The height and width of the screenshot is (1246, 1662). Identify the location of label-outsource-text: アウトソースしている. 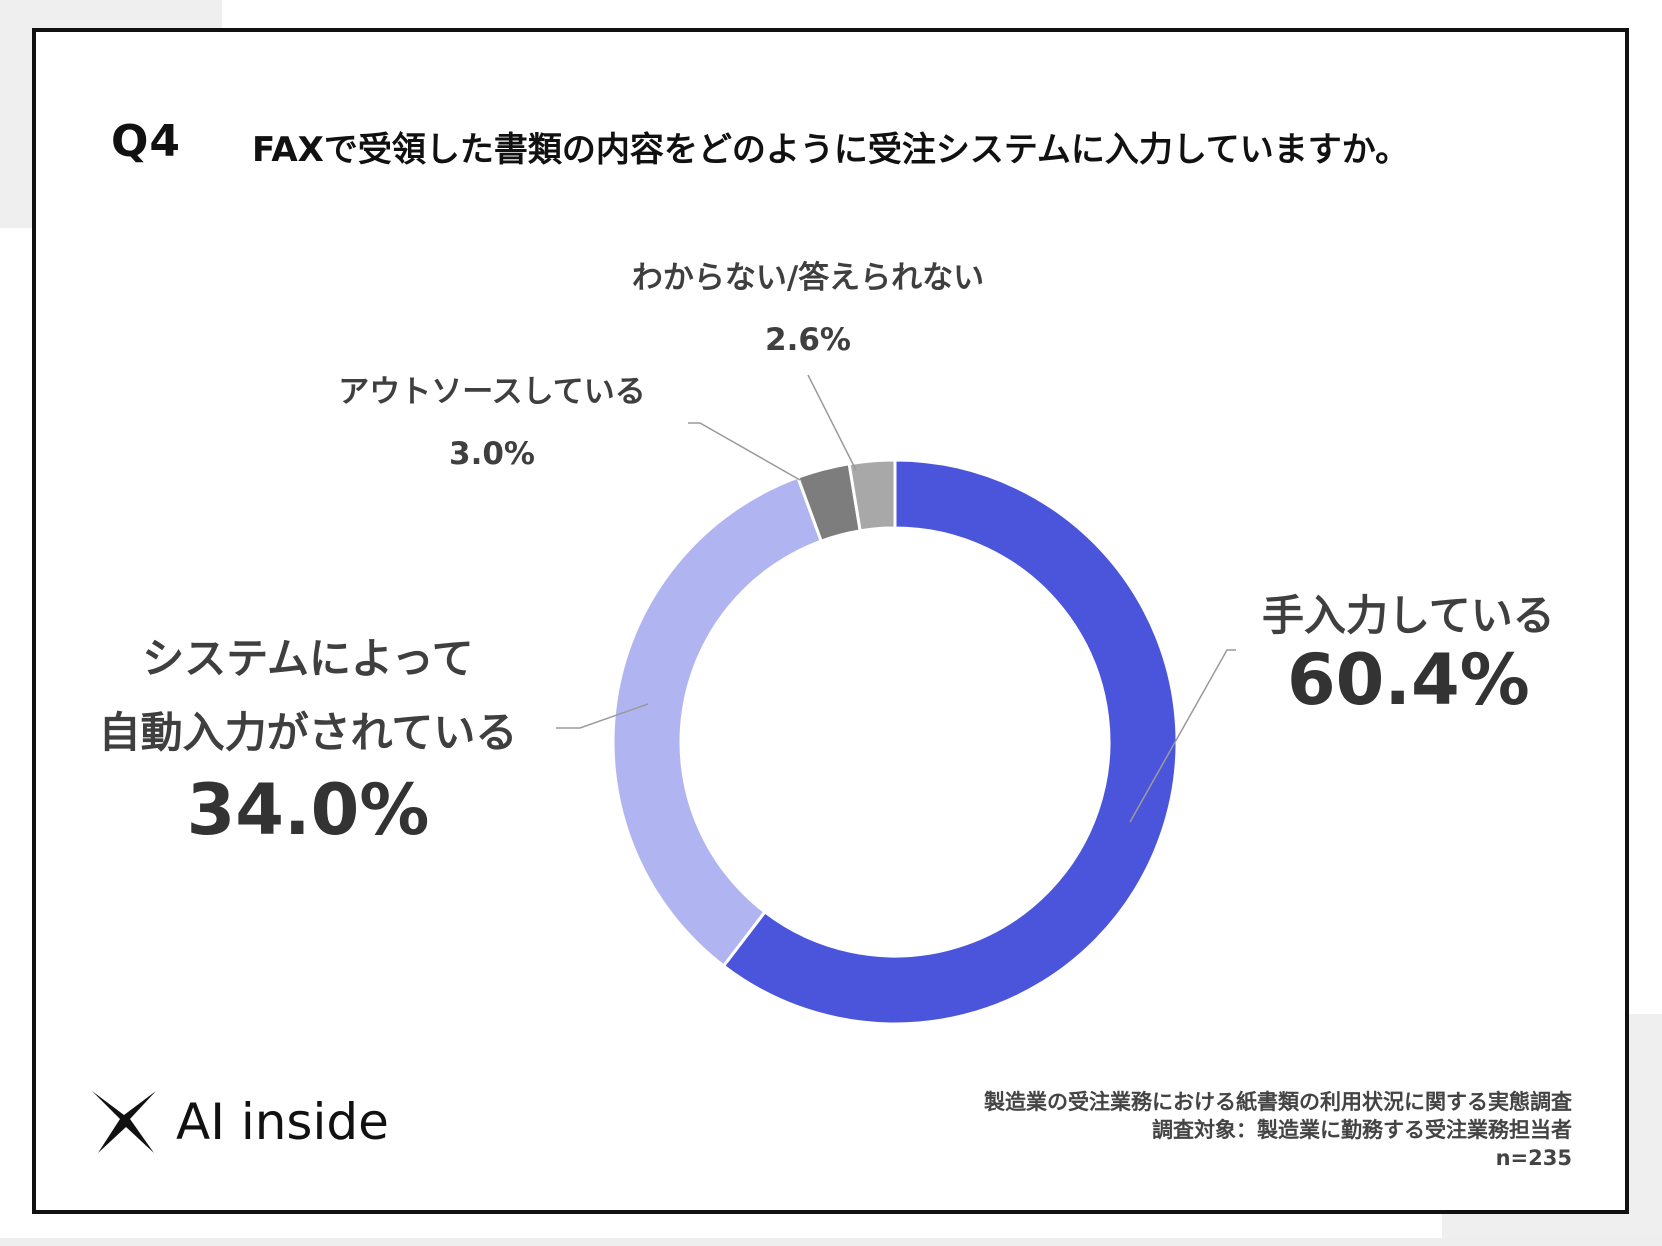
(492, 392).